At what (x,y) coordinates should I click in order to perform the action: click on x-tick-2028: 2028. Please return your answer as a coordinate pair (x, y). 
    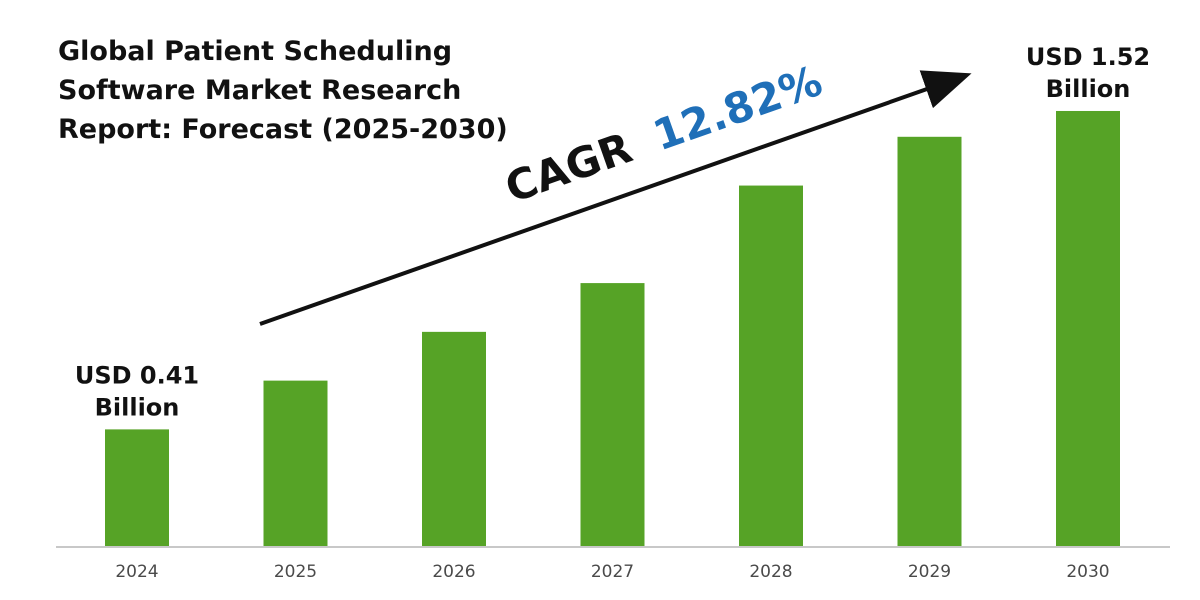
    Looking at the image, I should click on (770, 572).